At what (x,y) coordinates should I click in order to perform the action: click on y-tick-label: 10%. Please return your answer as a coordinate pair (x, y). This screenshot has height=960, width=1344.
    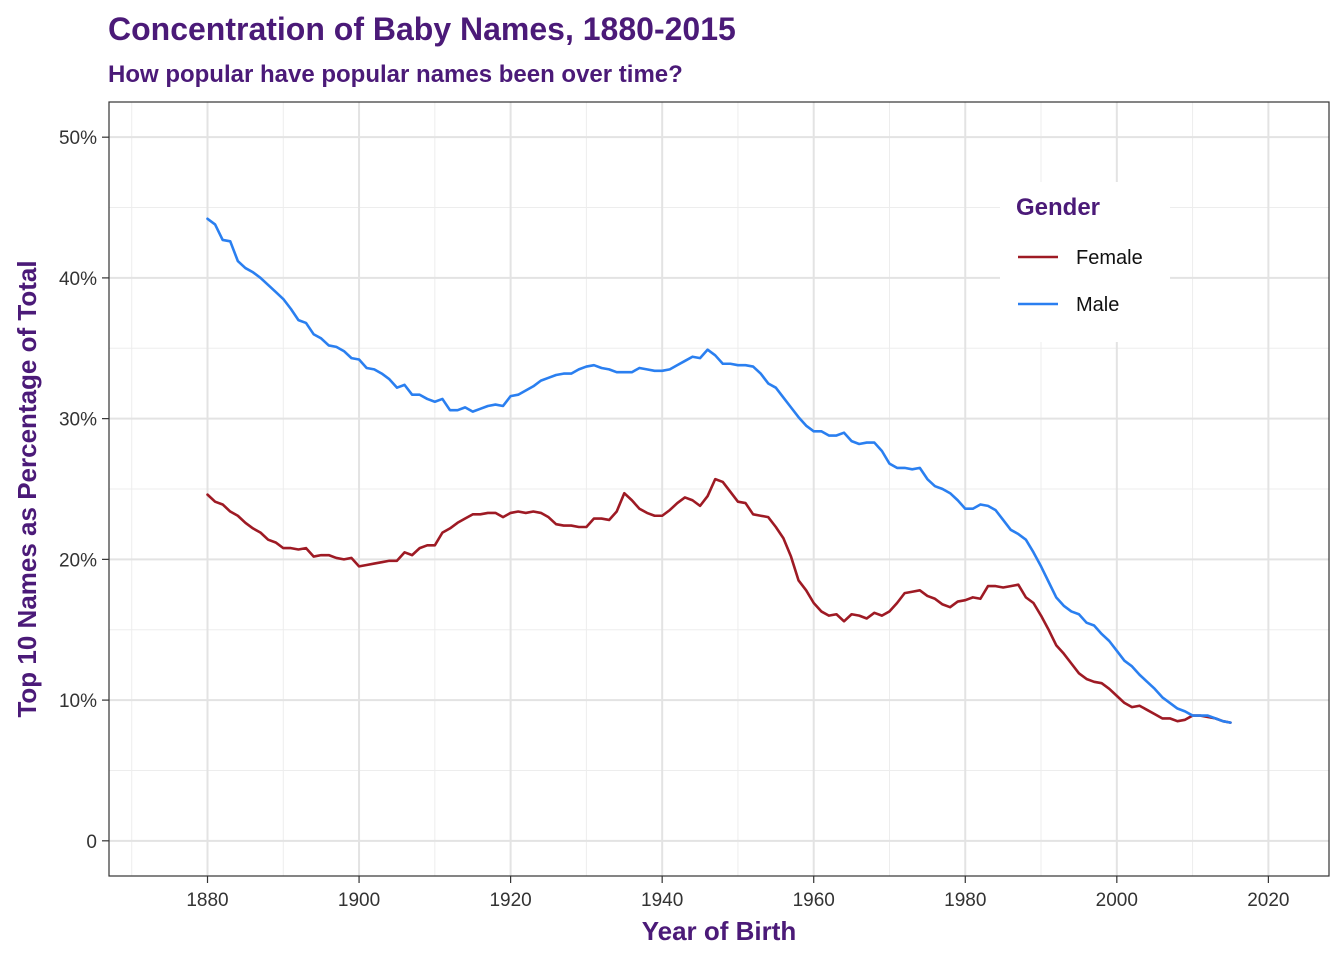
    Looking at the image, I should click on (78, 701).